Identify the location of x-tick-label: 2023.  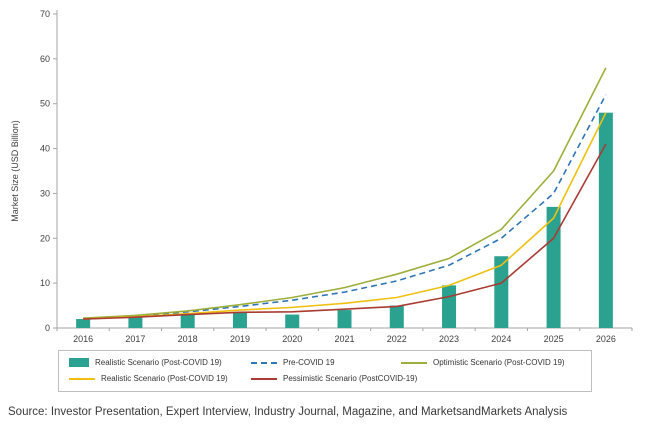
(449, 339).